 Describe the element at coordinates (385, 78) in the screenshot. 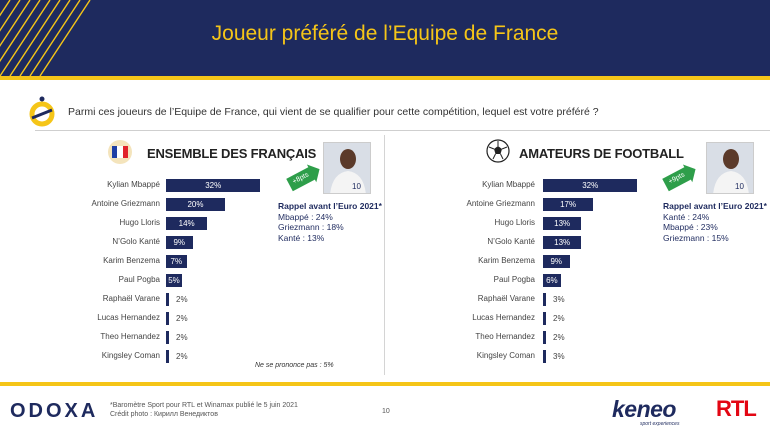

I see `header-rule` at that location.